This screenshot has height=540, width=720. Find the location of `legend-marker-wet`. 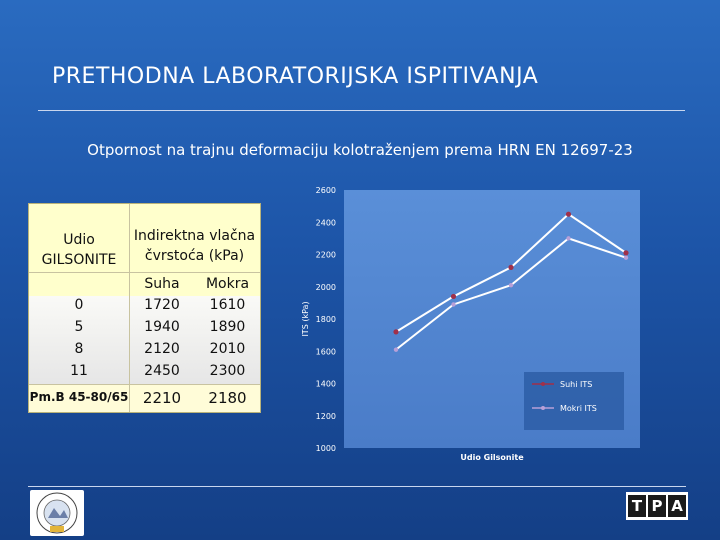

legend-marker-wet is located at coordinates (543, 408).